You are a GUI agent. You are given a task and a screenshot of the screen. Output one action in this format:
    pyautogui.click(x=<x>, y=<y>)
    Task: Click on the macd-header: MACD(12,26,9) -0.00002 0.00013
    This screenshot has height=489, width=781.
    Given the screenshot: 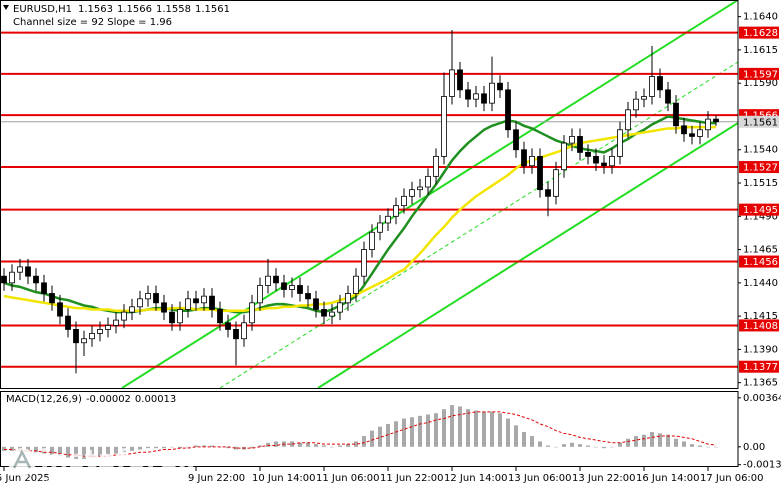 What is the action you would take?
    pyautogui.click(x=91, y=399)
    